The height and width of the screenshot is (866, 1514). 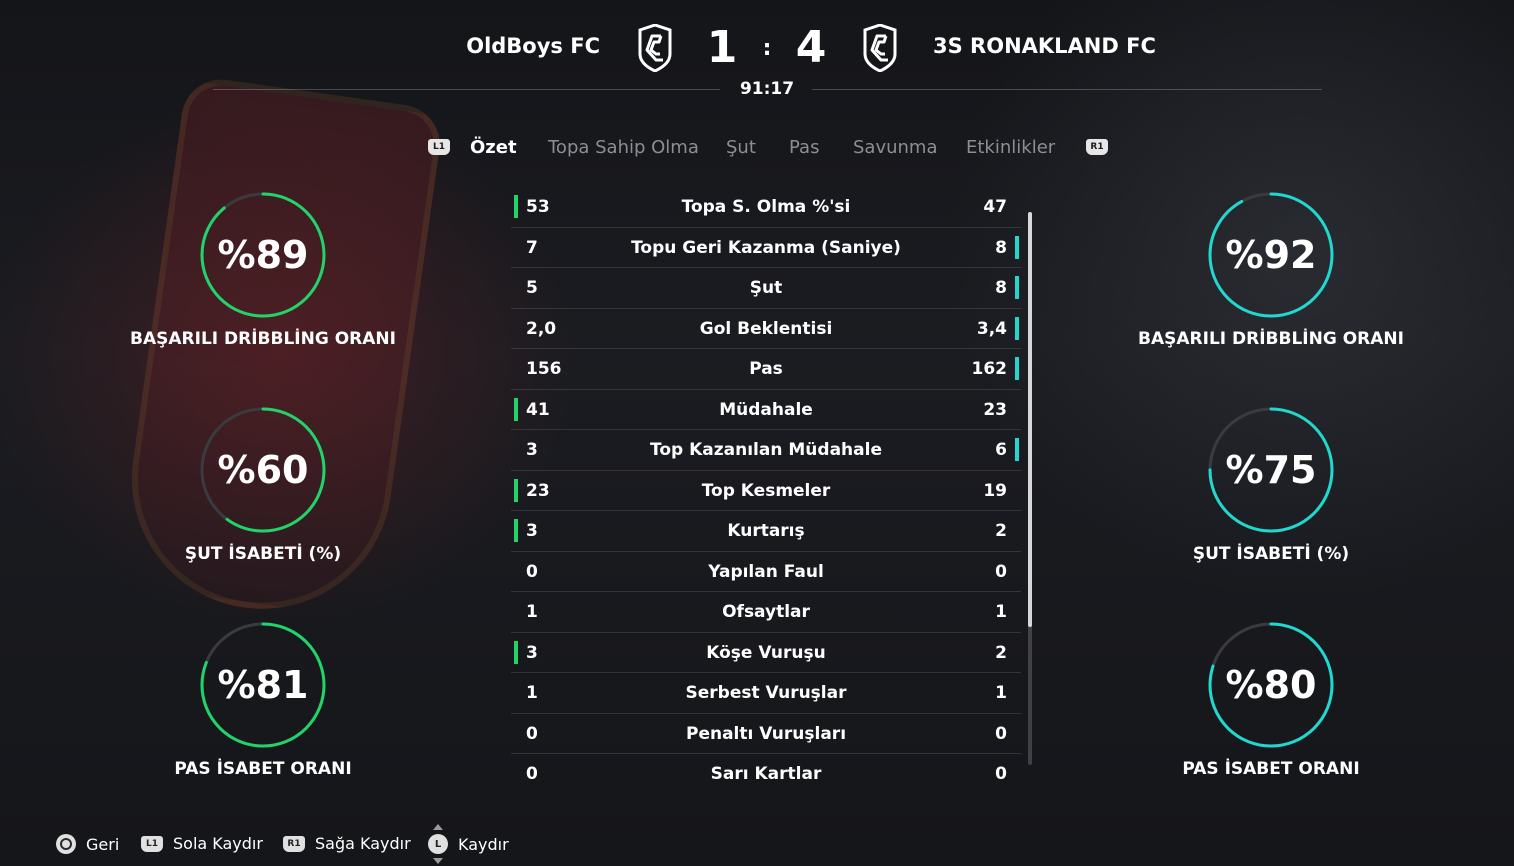 What do you see at coordinates (766, 572) in the screenshot?
I see `stat-row: 0 Yapılan Faul 0` at bounding box center [766, 572].